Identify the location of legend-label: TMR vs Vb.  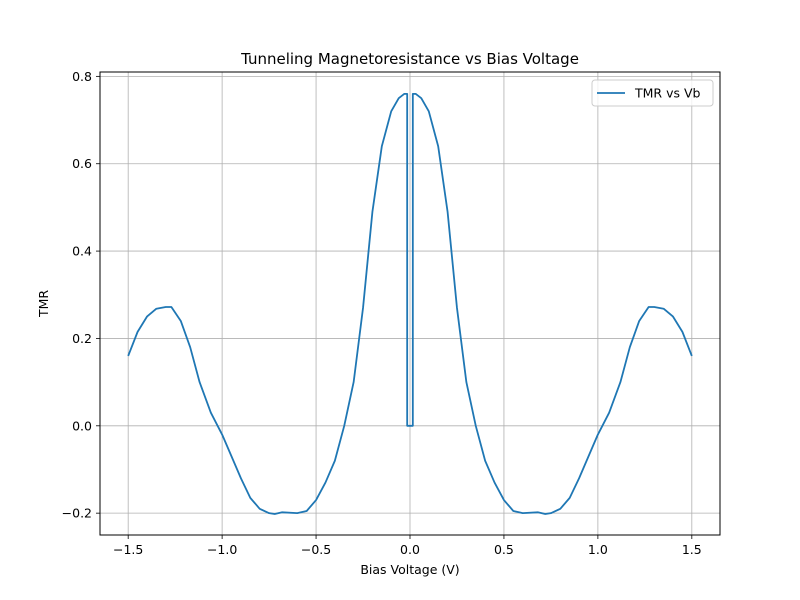
(667, 93).